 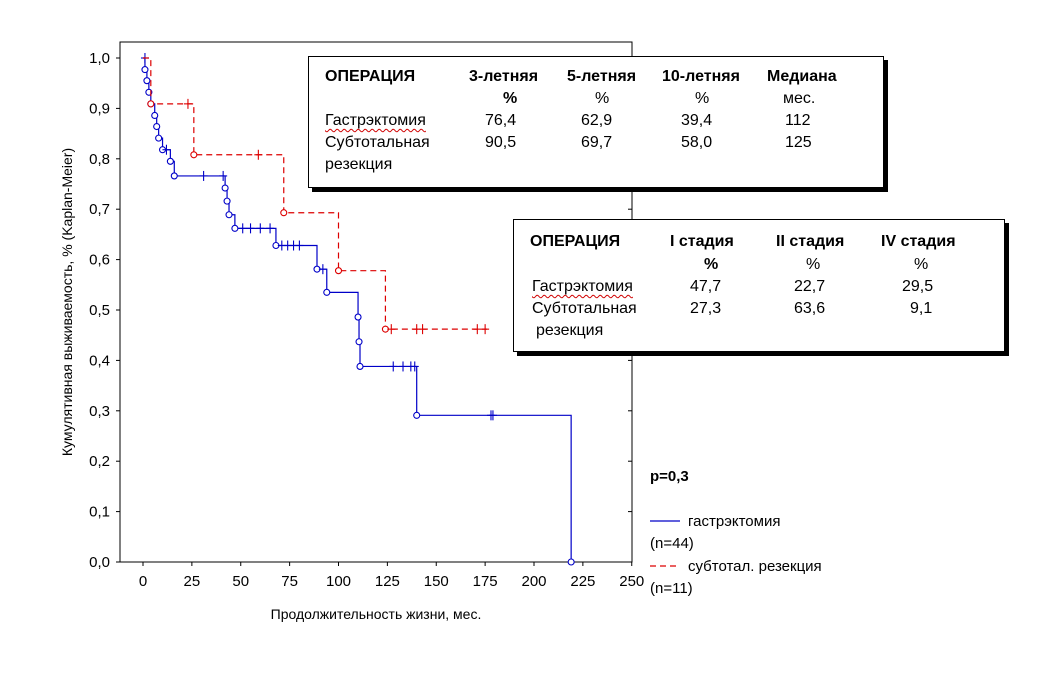 I want to click on y-tick-label: 0,1, so click(x=99, y=512).